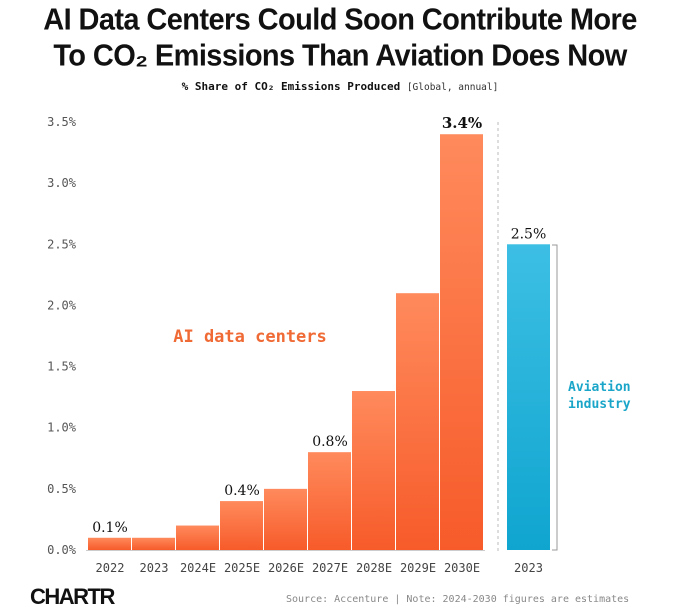 Image resolution: width=680 pixels, height=613 pixels. I want to click on bar-ai-2027E, so click(329, 501).